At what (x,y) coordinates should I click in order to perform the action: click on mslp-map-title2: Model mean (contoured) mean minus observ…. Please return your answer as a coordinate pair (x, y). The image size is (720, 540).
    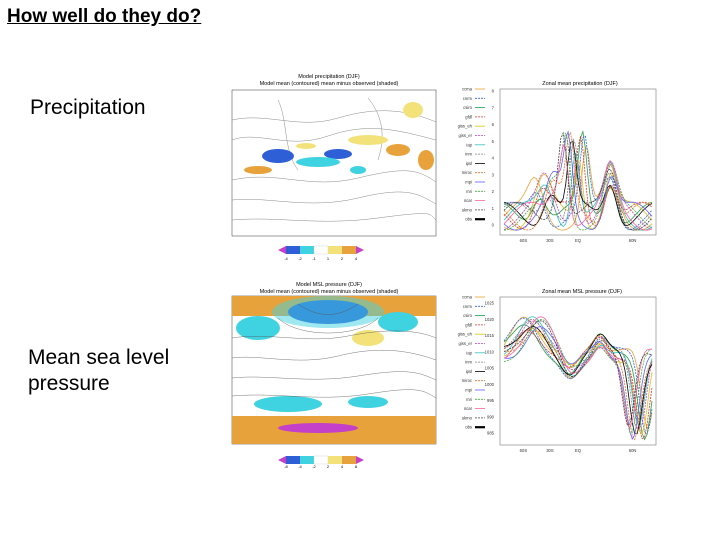
    Looking at the image, I should click on (329, 292).